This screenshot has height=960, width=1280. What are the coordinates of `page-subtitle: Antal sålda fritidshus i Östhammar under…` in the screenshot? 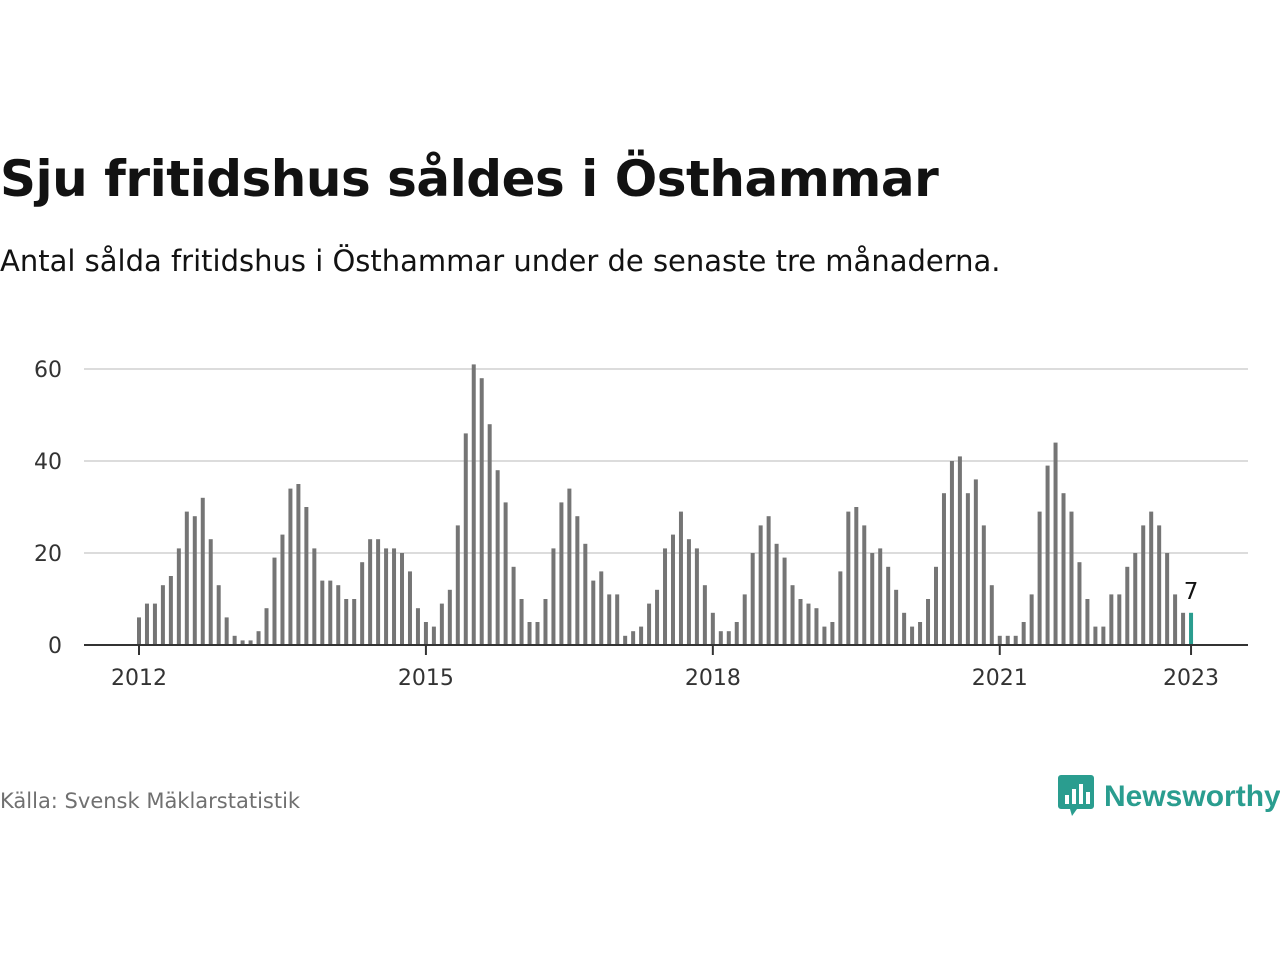 It's located at (500, 261).